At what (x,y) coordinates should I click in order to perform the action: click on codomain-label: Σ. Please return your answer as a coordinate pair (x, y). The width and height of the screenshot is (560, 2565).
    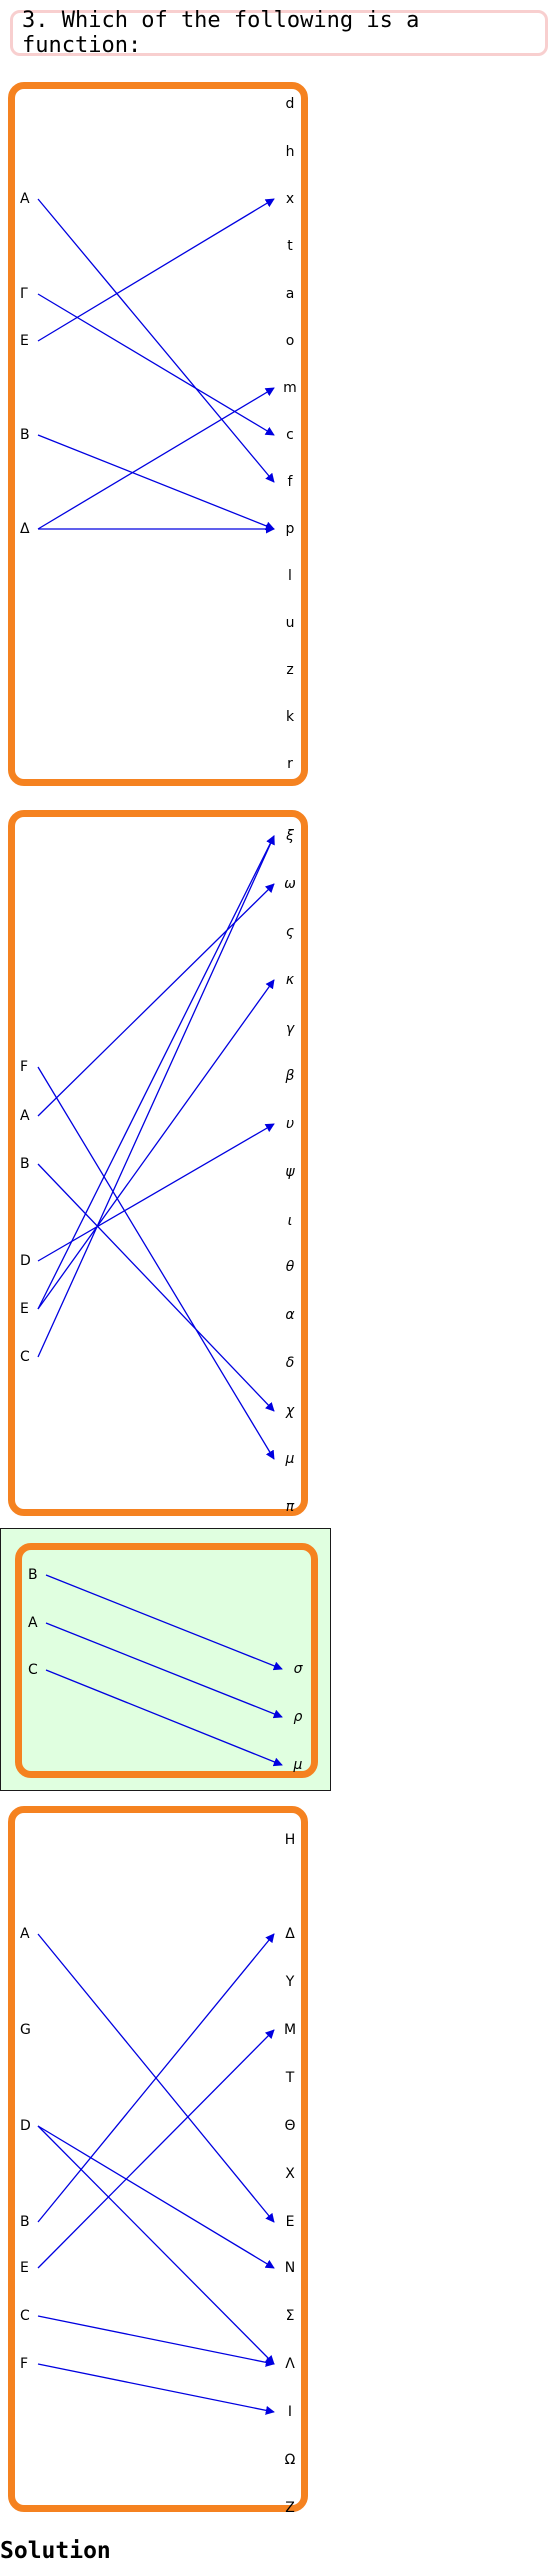
    Looking at the image, I should click on (290, 2316).